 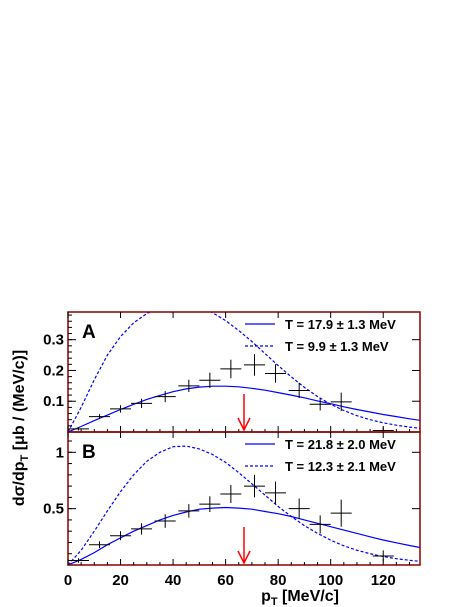 I want to click on dashed-fit-curve, so click(x=244, y=505).